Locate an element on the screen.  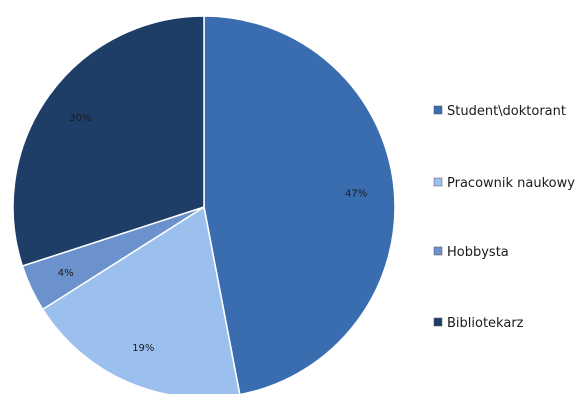
legend-label-student-doktorant: Student\doktorant is located at coordinates (506, 111).